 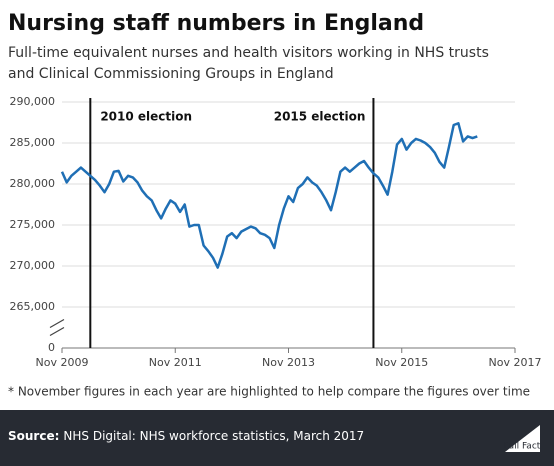 I want to click on footer, so click(x=277, y=438).